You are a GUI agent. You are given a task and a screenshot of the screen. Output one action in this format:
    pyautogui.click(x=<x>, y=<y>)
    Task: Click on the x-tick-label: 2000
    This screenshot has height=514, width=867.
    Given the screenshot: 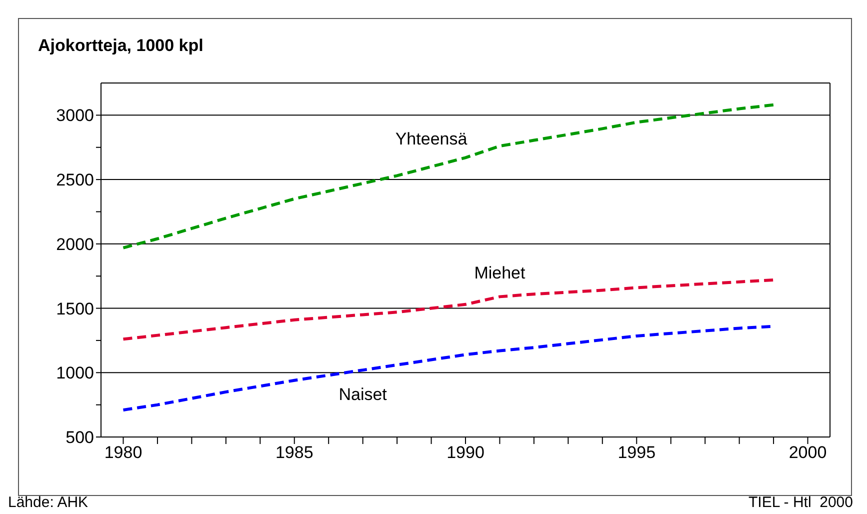 What is the action you would take?
    pyautogui.click(x=807, y=452)
    